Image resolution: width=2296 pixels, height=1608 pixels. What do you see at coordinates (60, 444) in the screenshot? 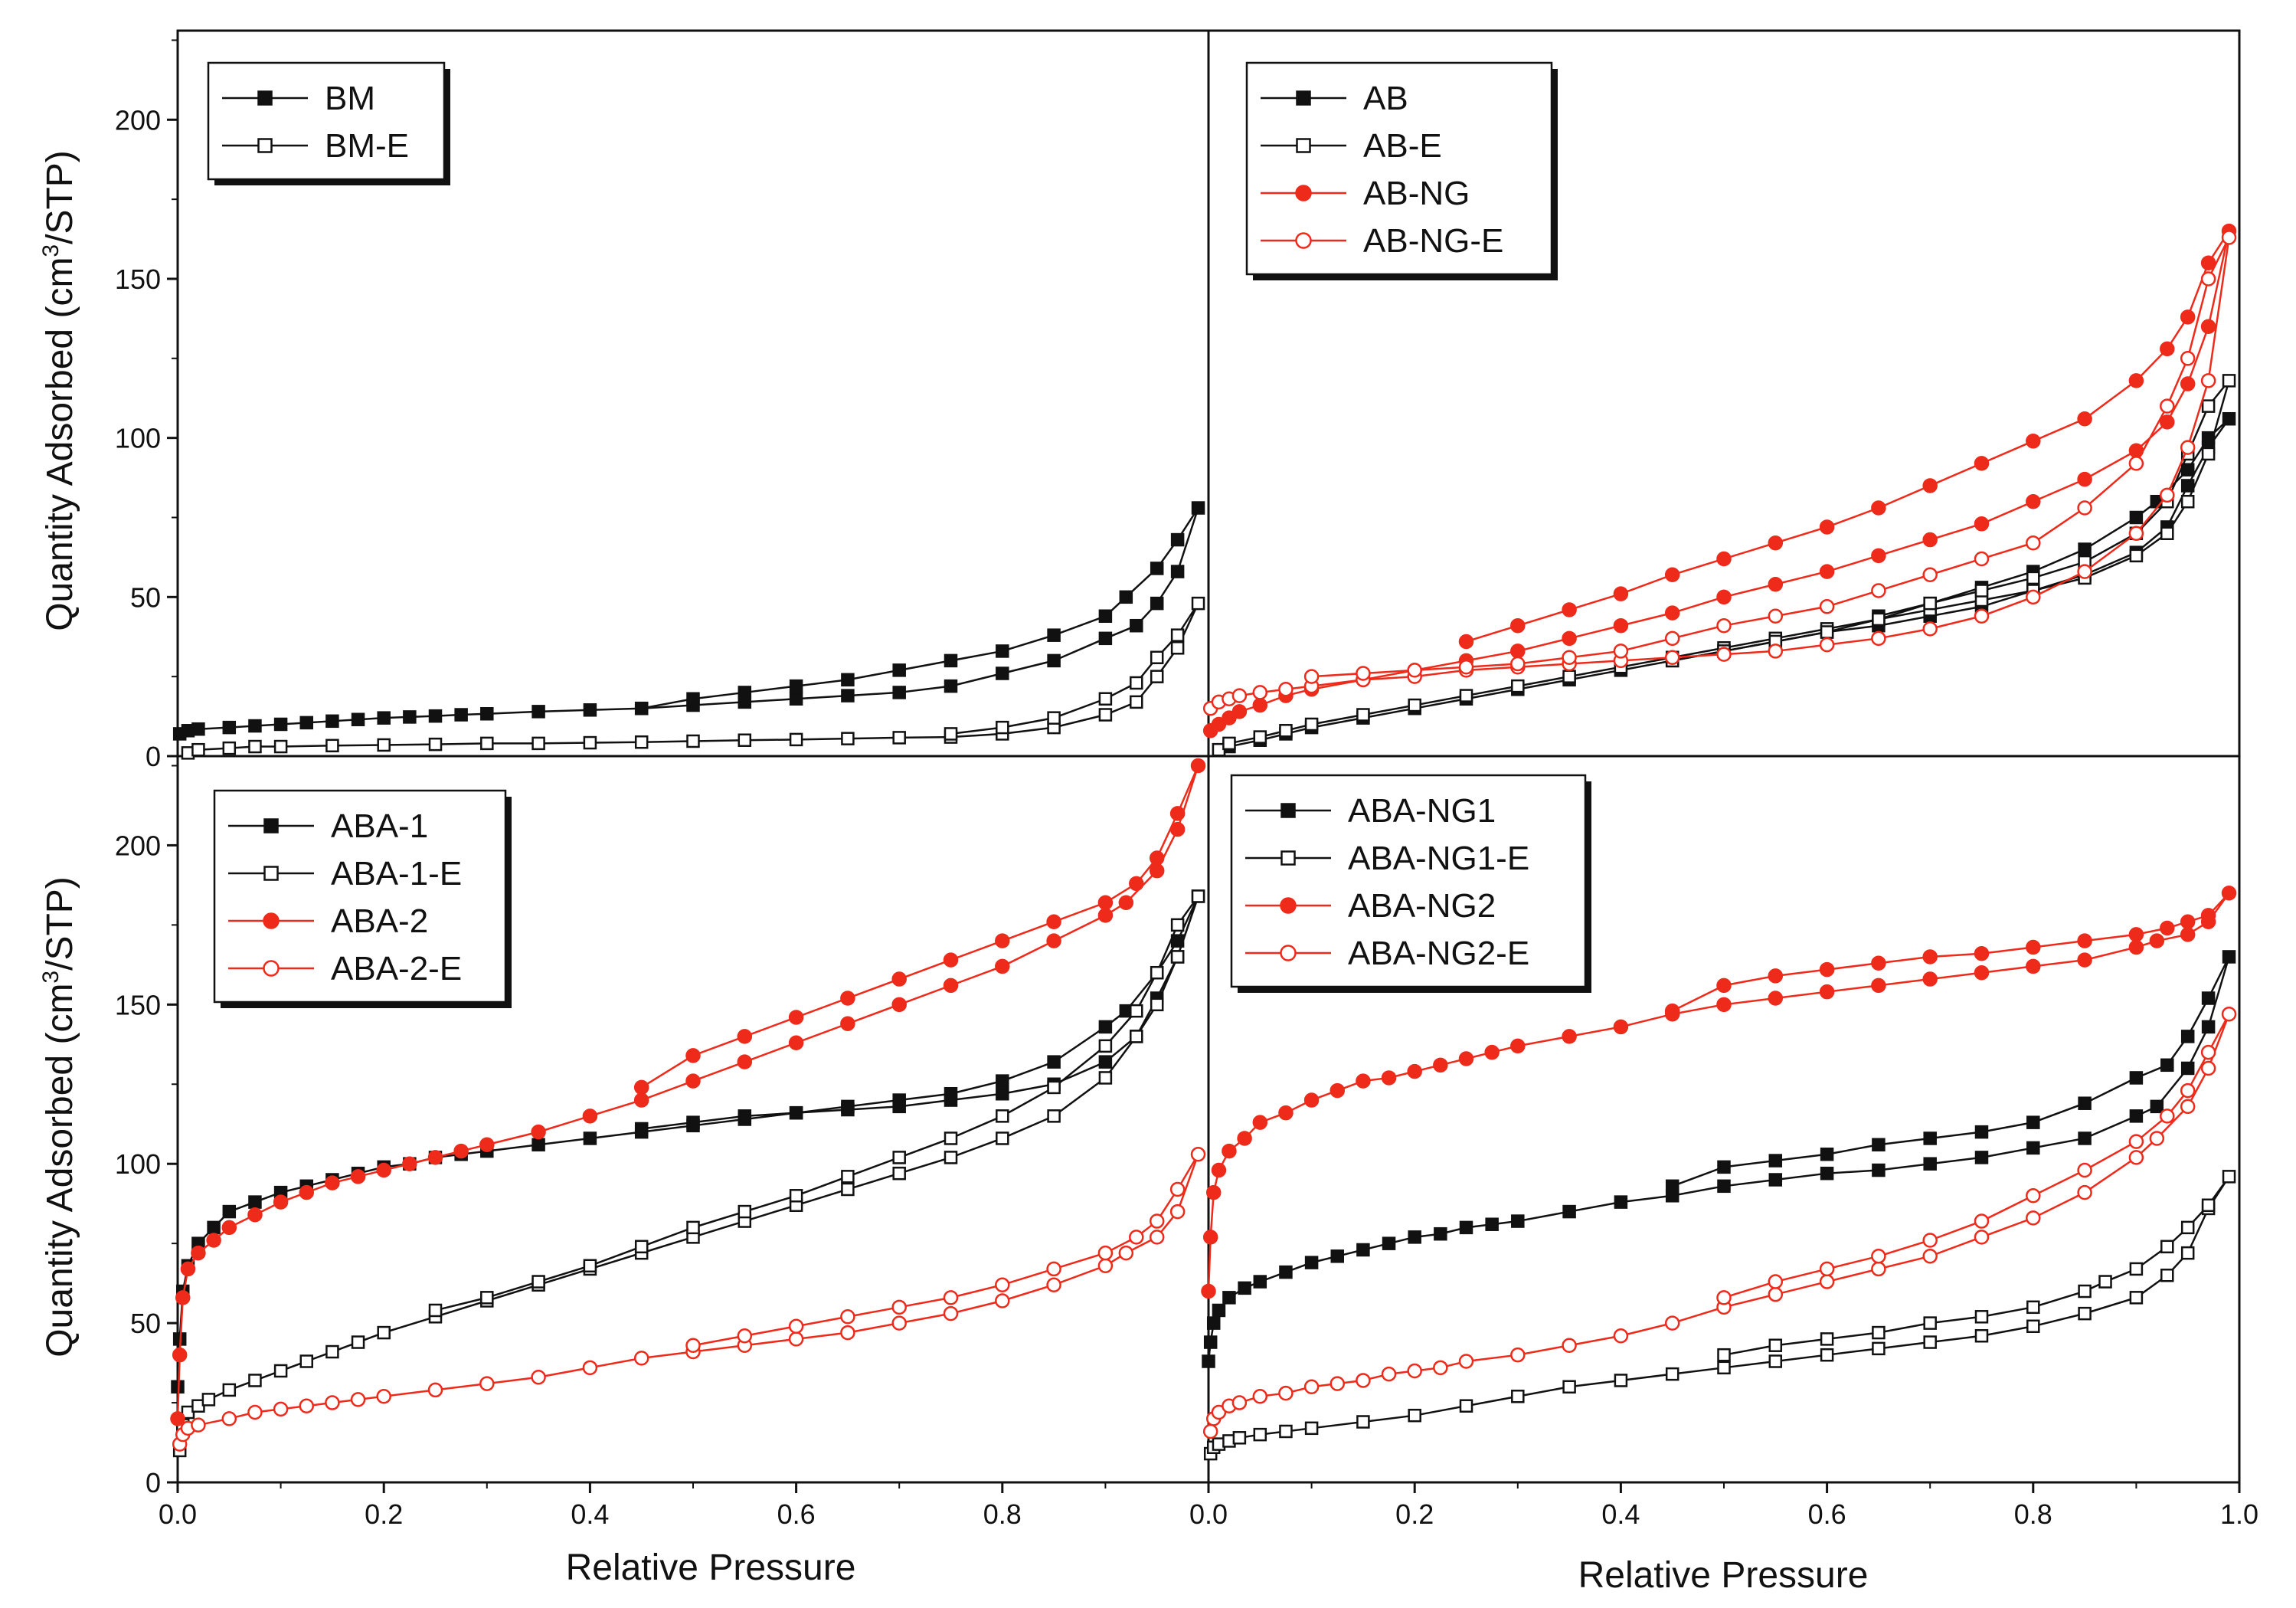
I see `y-axis-title-top-main: Quantity Adsorbed (cm` at bounding box center [60, 444].